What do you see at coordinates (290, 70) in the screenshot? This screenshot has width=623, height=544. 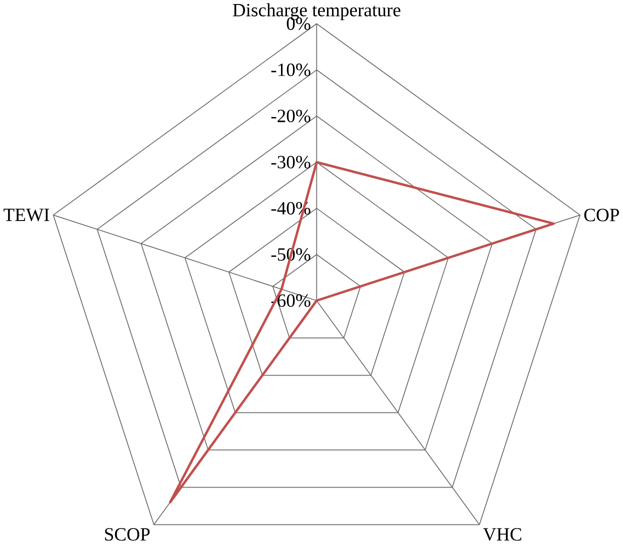 I see `y-tick-label: -10%` at bounding box center [290, 70].